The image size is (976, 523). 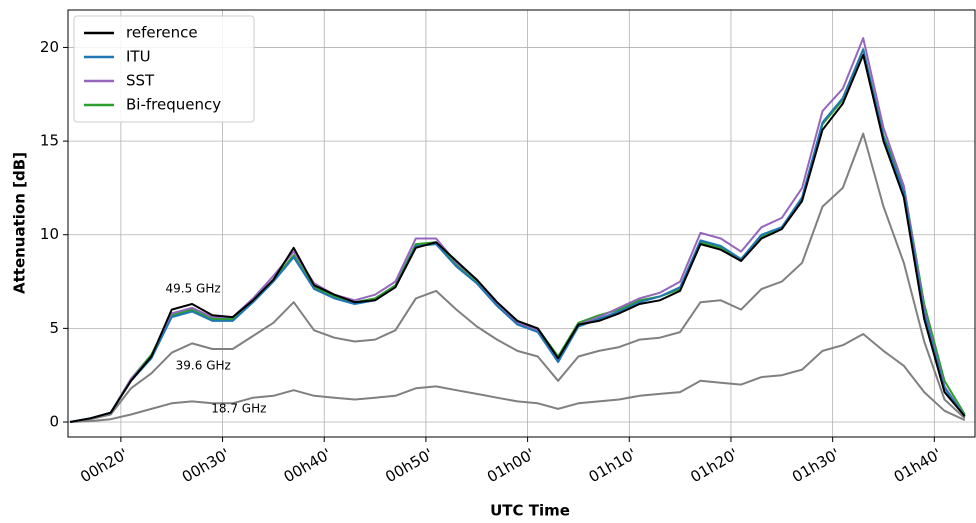 I want to click on x-tick-label: 00h20', so click(x=104, y=465).